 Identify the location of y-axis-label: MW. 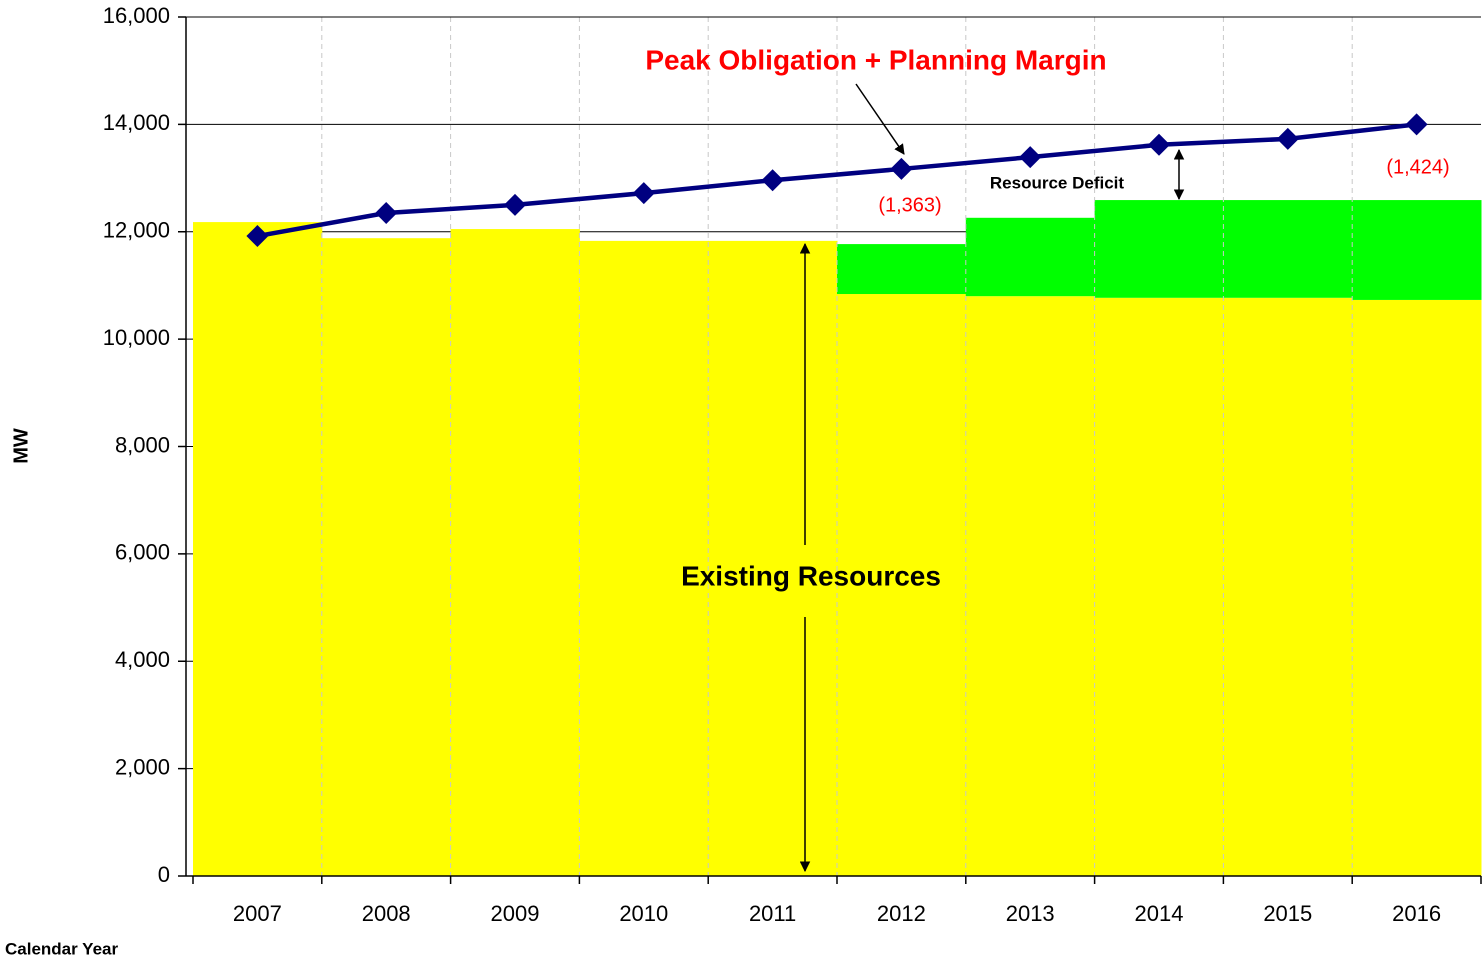
(21, 446).